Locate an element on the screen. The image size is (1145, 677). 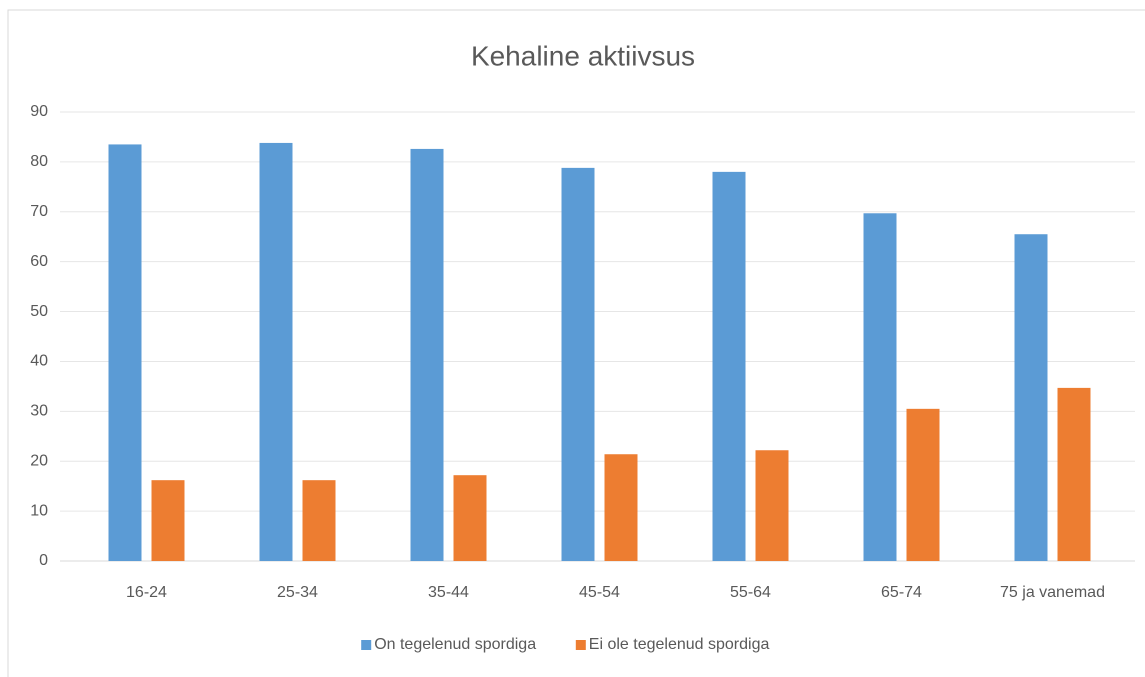
x-tick-label: 75 ja vanemad is located at coordinates (1052, 592).